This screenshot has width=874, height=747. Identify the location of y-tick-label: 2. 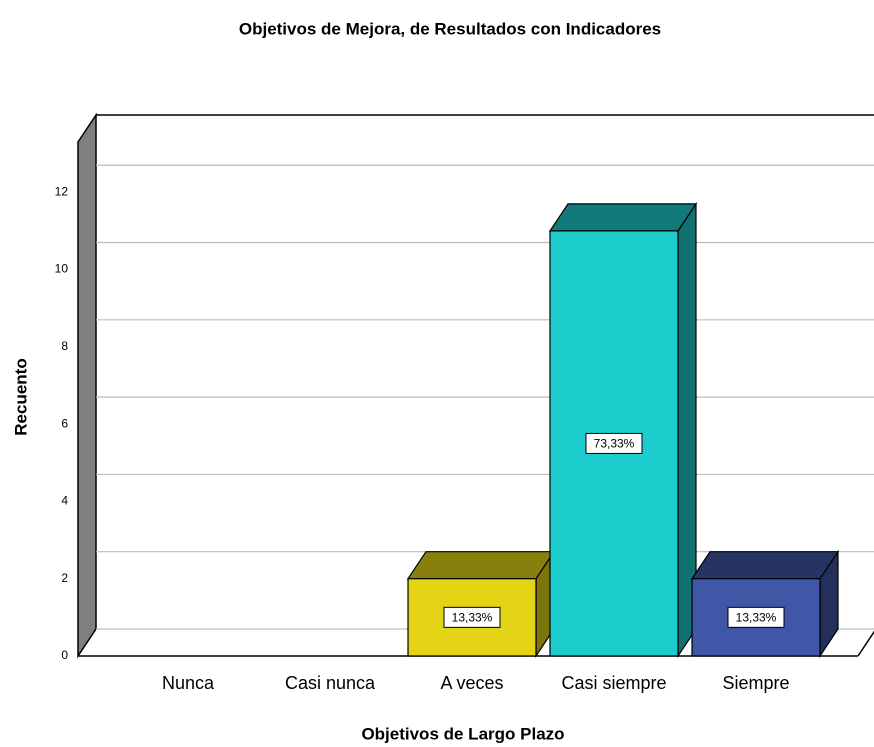
(64, 578).